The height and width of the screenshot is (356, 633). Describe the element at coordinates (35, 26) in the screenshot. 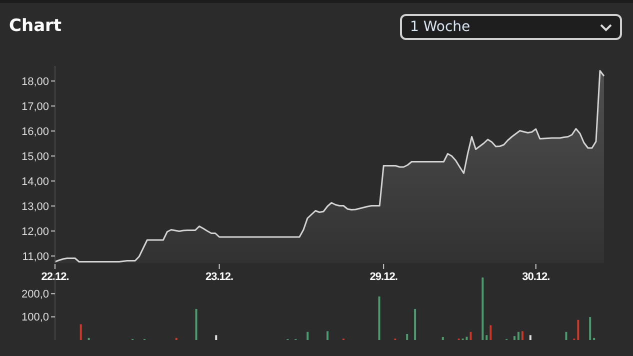

I see `chart-title: Chart` at that location.